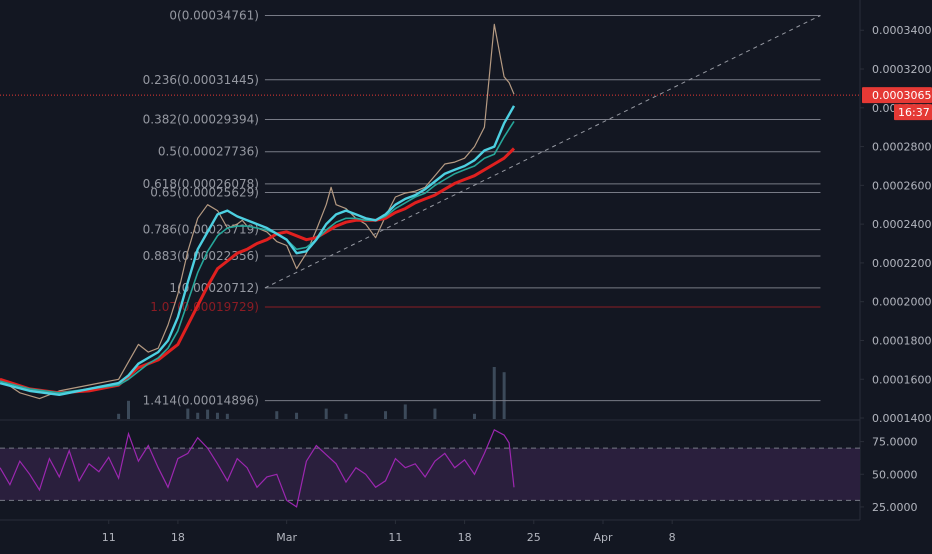  What do you see at coordinates (902, 263) in the screenshot?
I see `price-axis-tick-label: 0.00022000` at bounding box center [902, 263].